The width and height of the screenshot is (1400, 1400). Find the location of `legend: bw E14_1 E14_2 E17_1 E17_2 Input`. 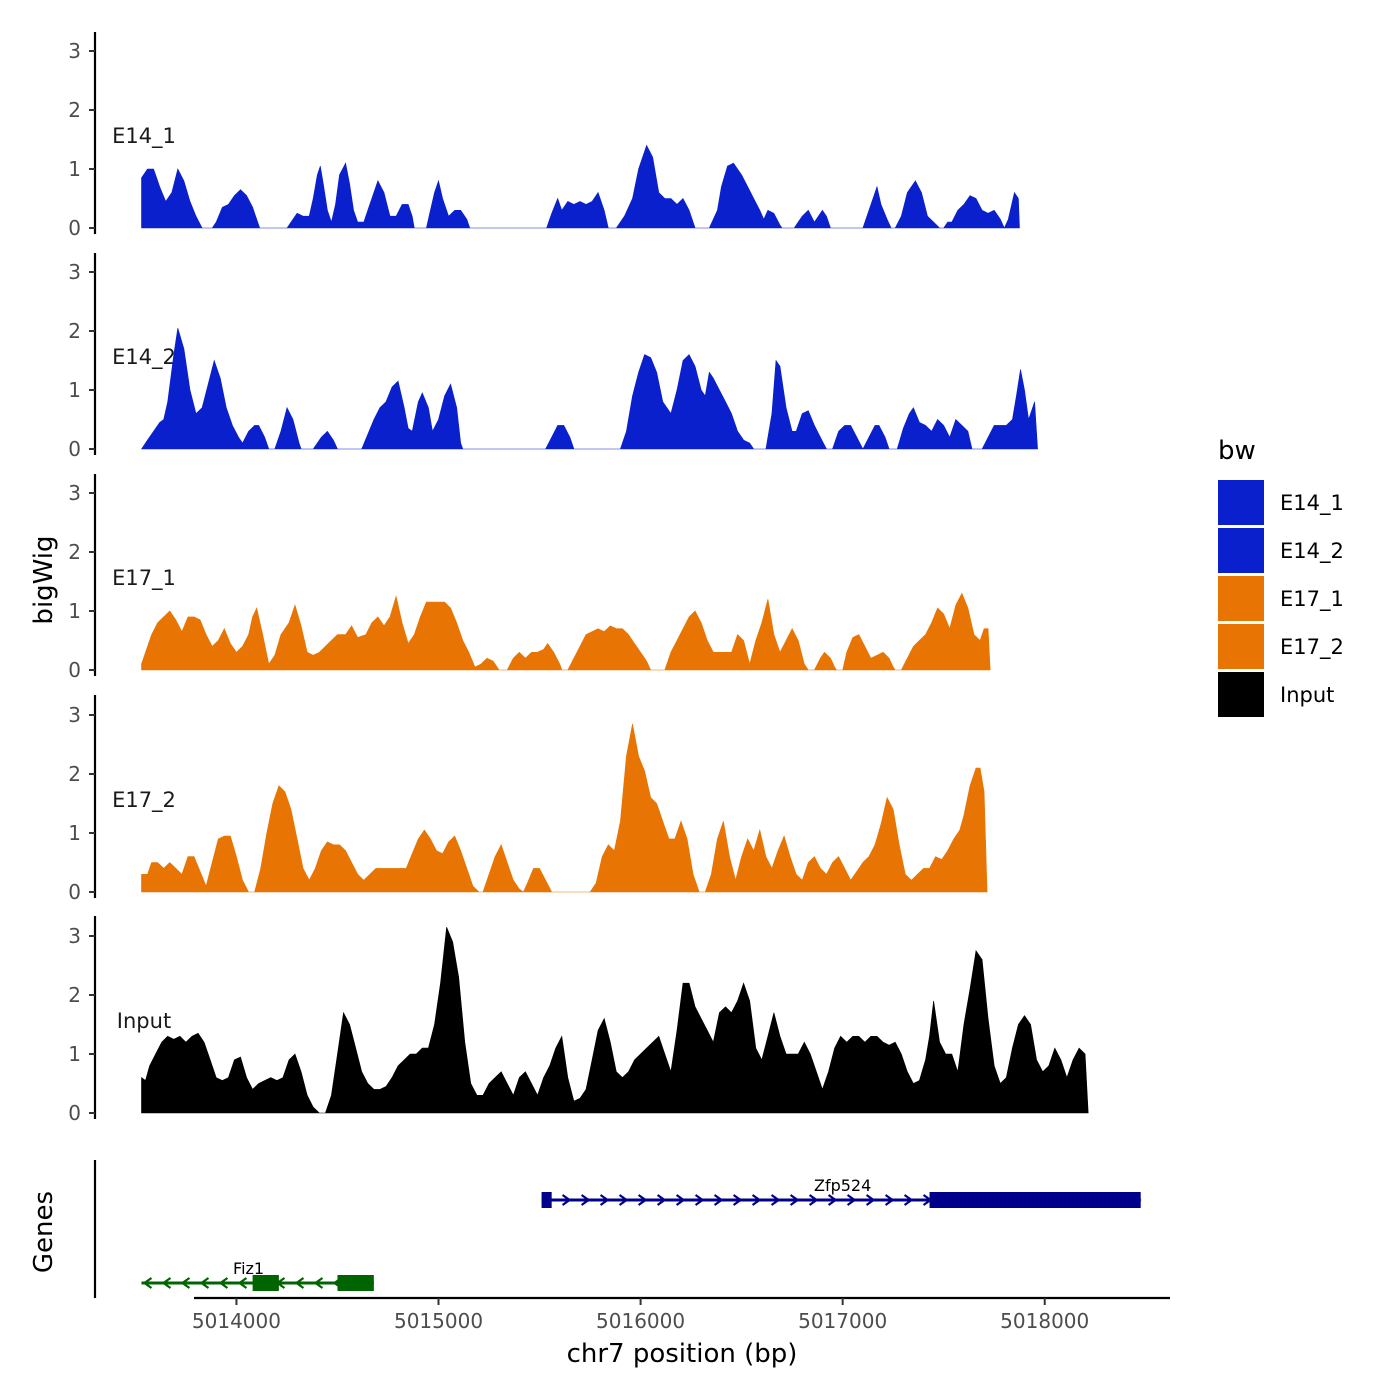

legend: bw E14_1 E14_2 E17_1 E17_2 Input is located at coordinates (1281, 576).